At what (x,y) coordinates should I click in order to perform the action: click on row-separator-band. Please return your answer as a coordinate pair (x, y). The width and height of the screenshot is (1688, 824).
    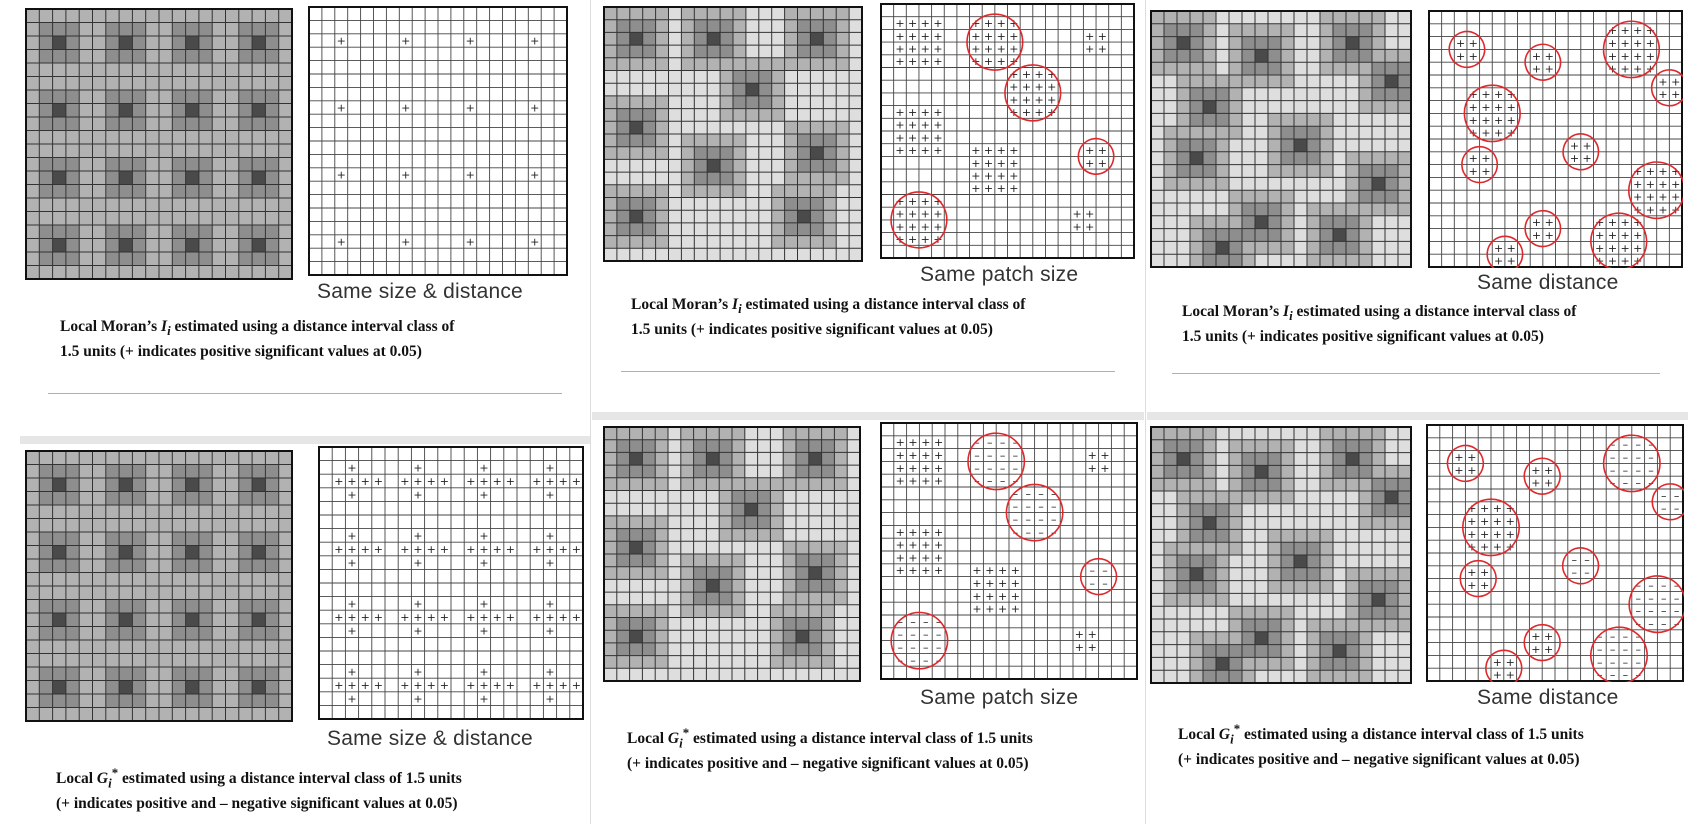
    Looking at the image, I should click on (1417, 416).